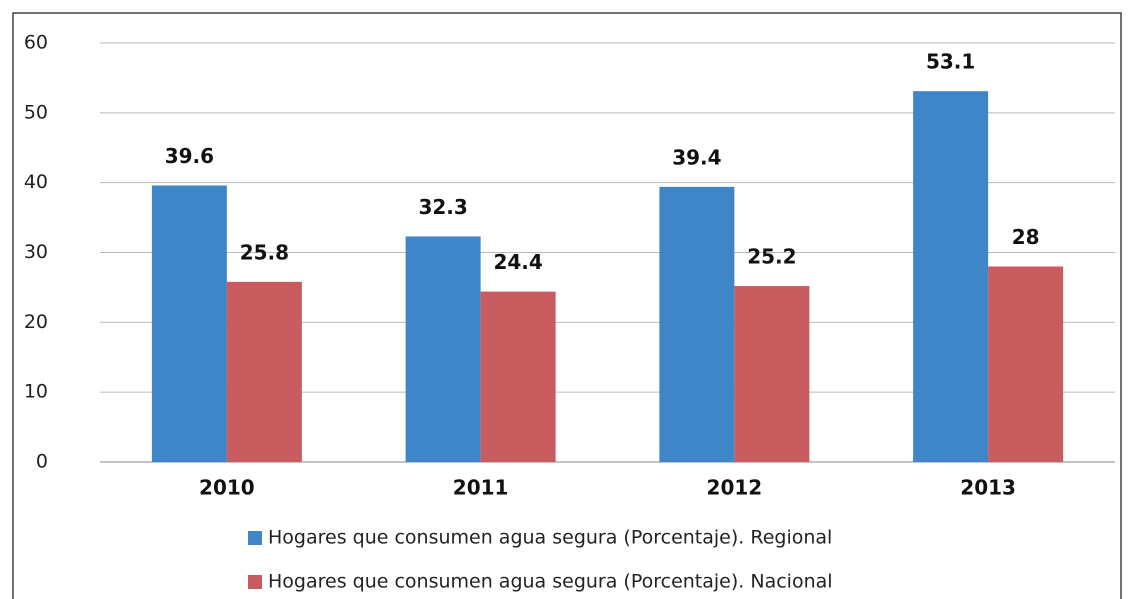 The width and height of the screenshot is (1135, 599). I want to click on value-label: 39.4, so click(696, 157).